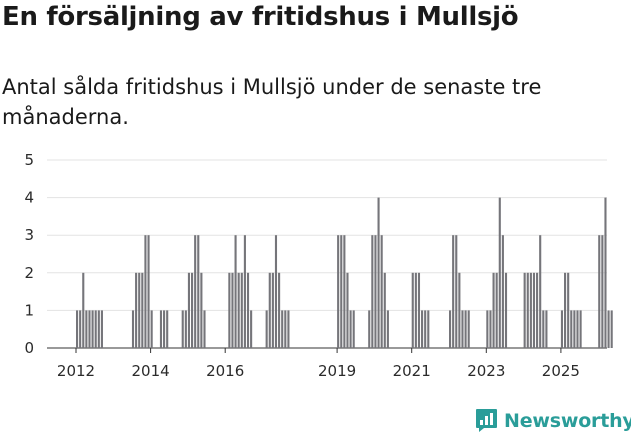 This screenshot has width=631, height=439. Describe the element at coordinates (486, 420) in the screenshot. I see `newsworthy-logo-icon` at that location.